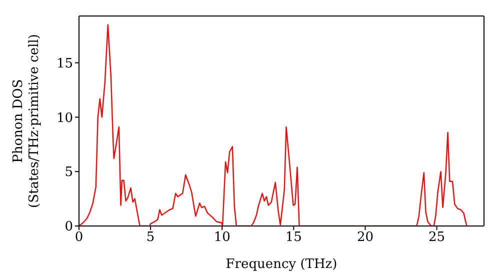 The image size is (500, 280). What do you see at coordinates (64, 64) in the screenshot?
I see `y-tick-label: 15` at bounding box center [64, 64].